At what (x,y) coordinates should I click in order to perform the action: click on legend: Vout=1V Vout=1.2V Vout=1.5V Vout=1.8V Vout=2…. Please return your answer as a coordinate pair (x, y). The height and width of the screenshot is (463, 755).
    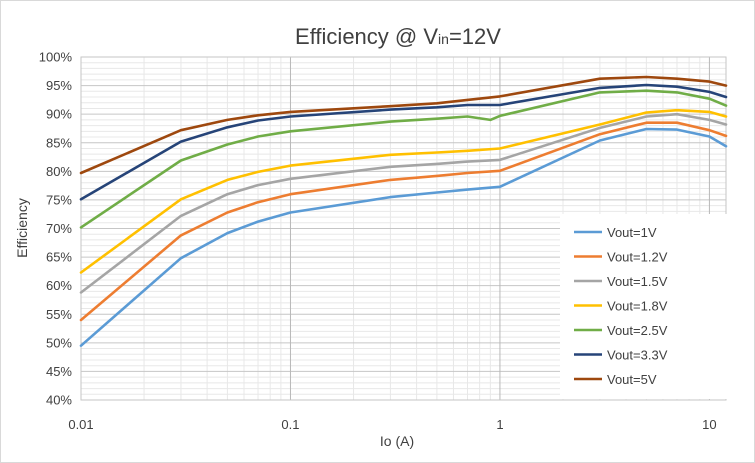
    Looking at the image, I should click on (648, 306).